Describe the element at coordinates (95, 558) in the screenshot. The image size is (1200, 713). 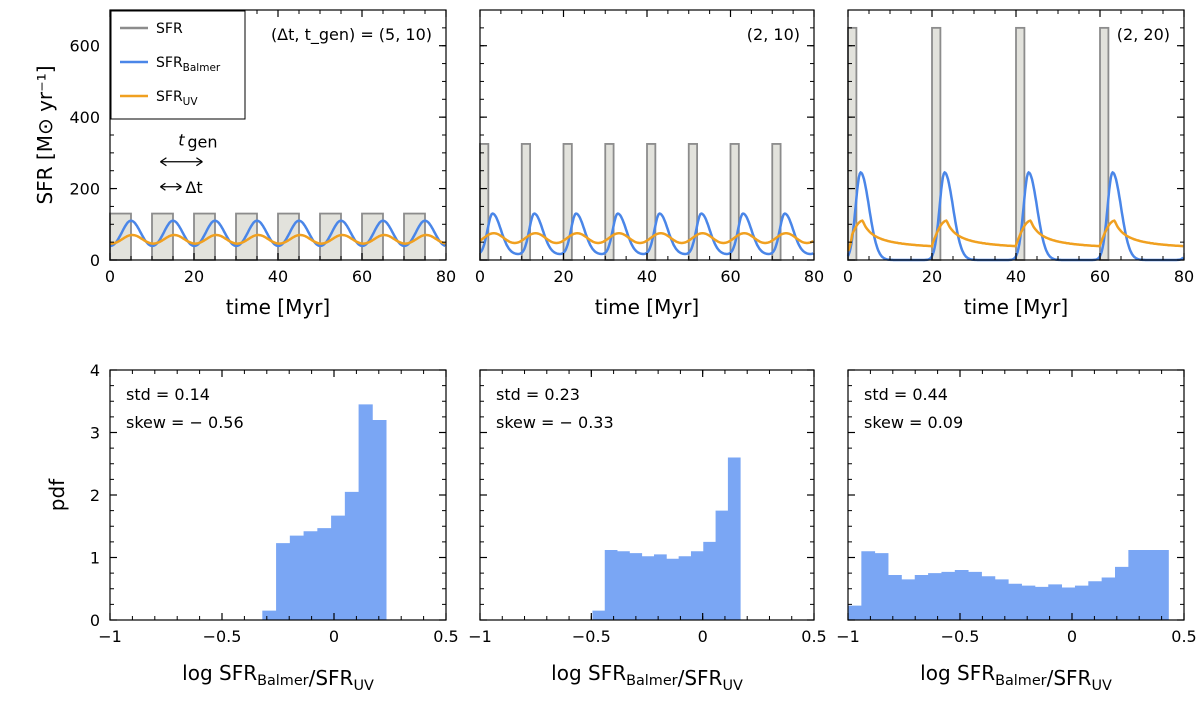
I see `y-tick-label: 1` at that location.